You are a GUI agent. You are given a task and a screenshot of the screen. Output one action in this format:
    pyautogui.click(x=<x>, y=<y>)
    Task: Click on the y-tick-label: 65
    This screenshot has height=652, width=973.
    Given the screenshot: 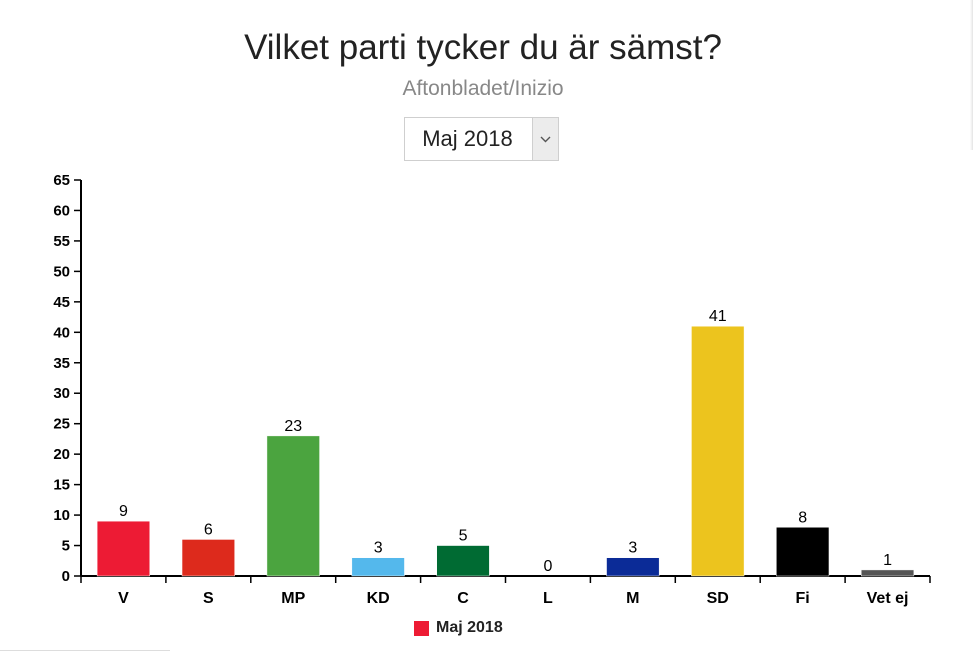 What is the action you would take?
    pyautogui.click(x=61, y=180)
    